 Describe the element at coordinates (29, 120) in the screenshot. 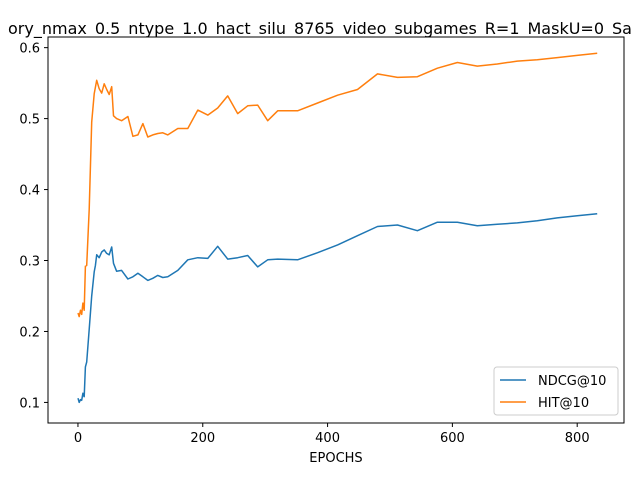

I see `y-tick-label: 0.5` at that location.